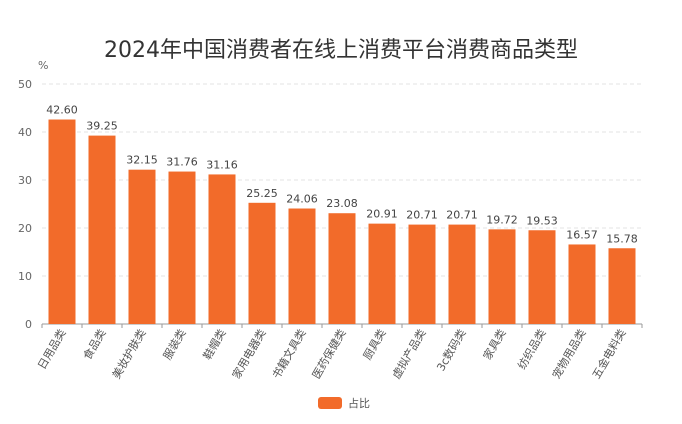 Image resolution: width=682 pixels, height=424 pixels. Describe the element at coordinates (622, 238) in the screenshot. I see `data-label: 15.78` at that location.